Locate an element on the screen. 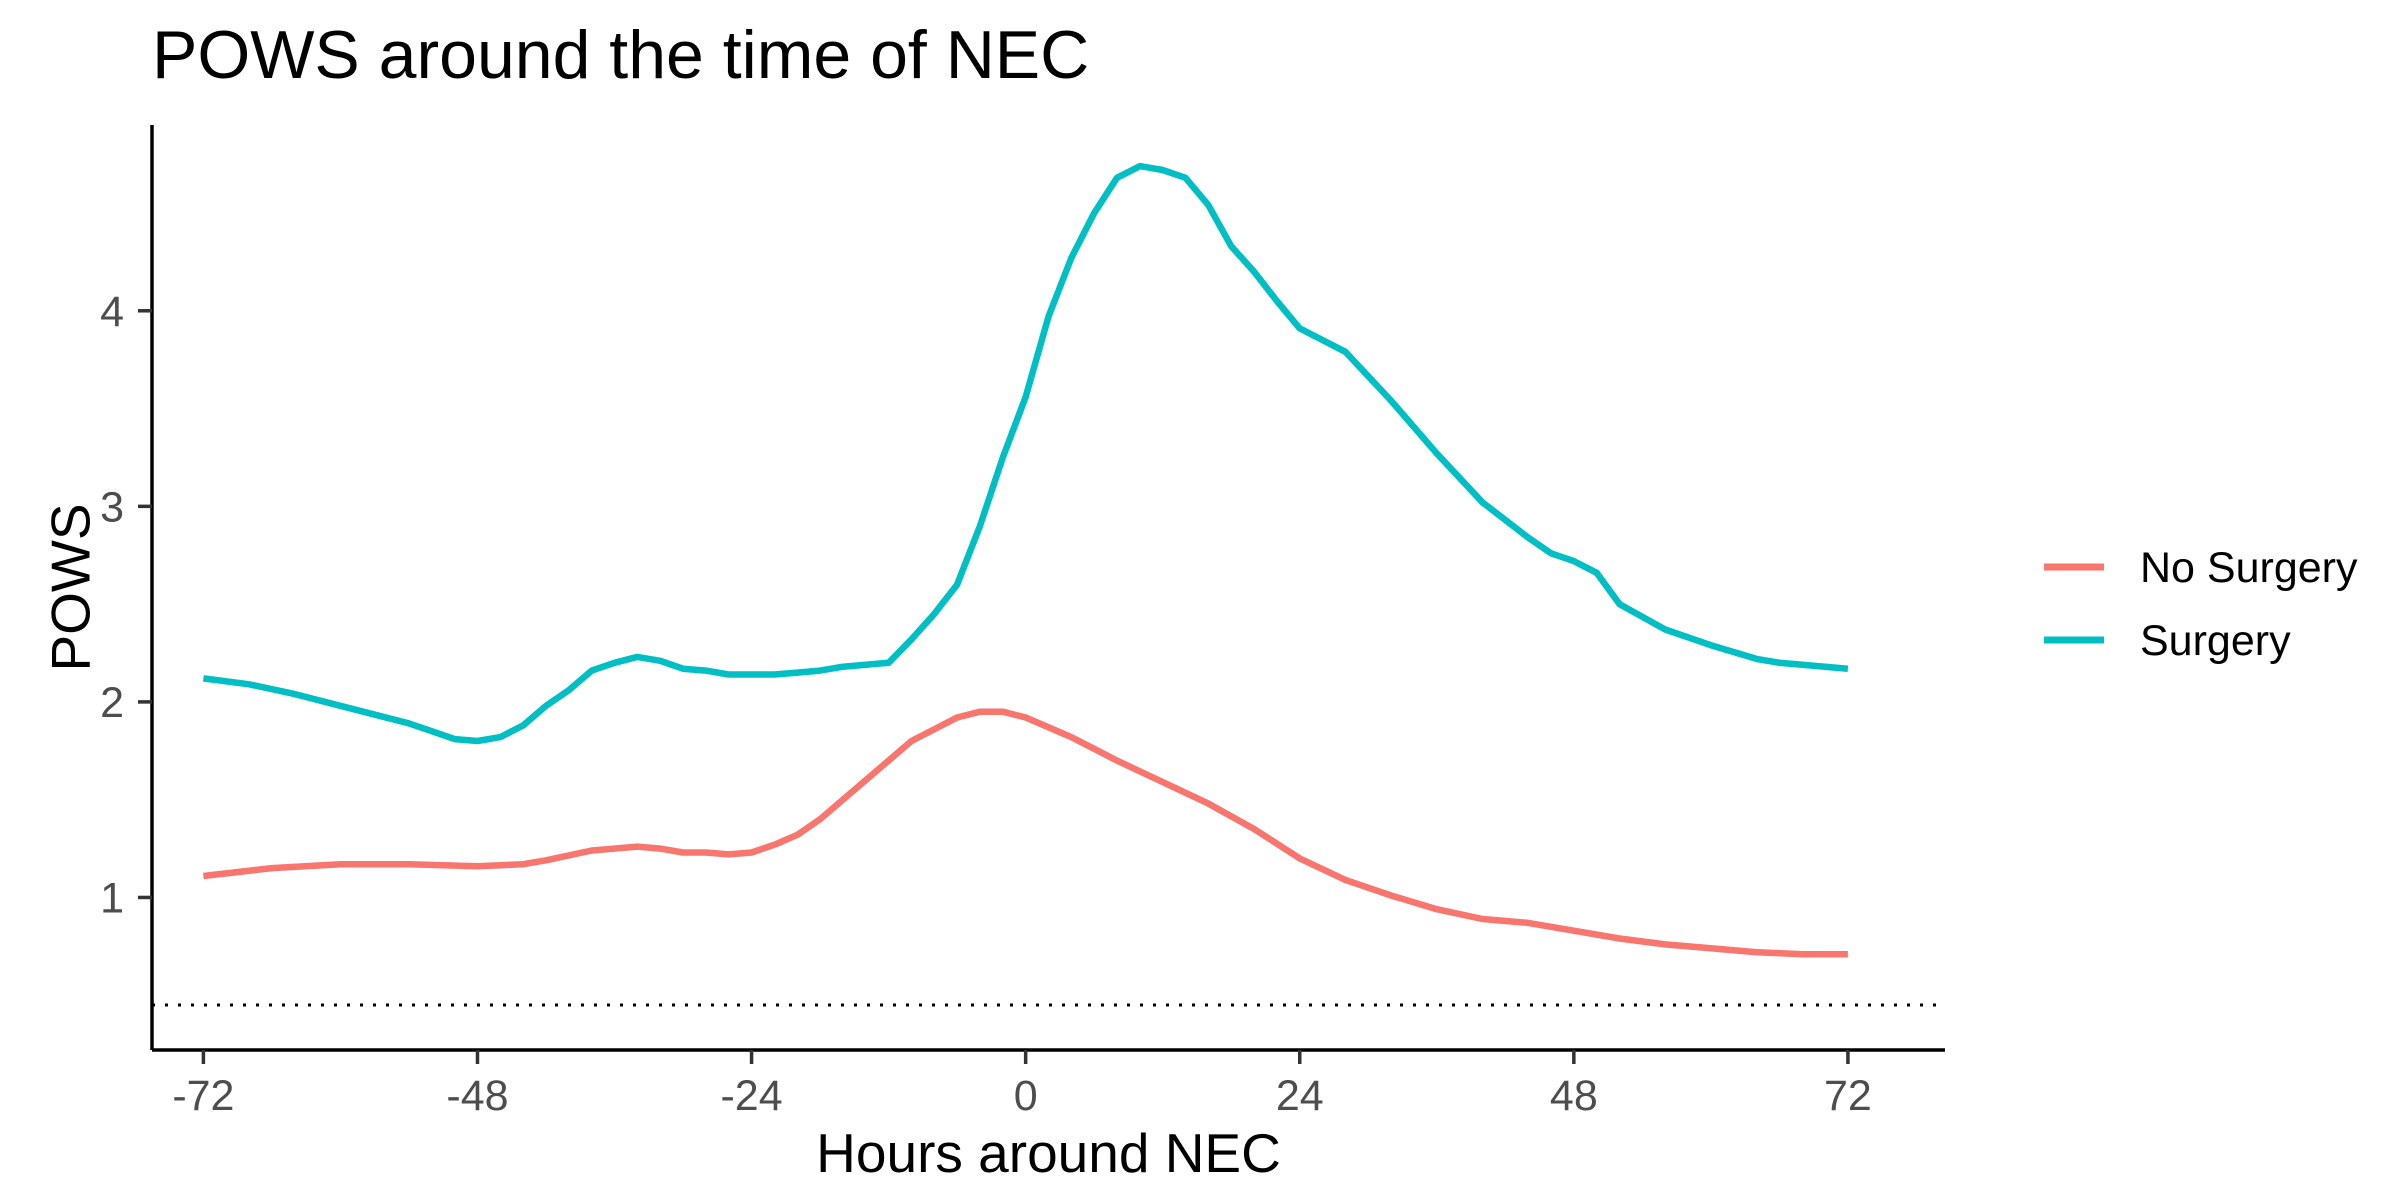 The height and width of the screenshot is (1200, 2400). x-tick-label: -48 is located at coordinates (477, 1096).